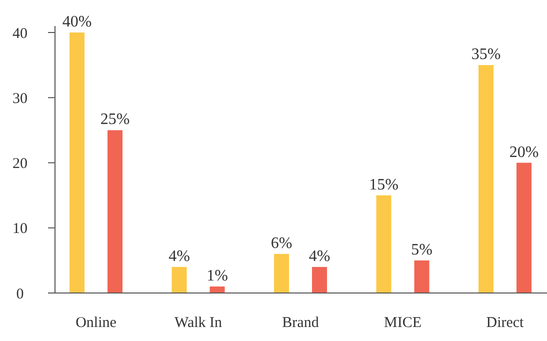  Describe the element at coordinates (281, 243) in the screenshot. I see `data-label: 6%` at that location.